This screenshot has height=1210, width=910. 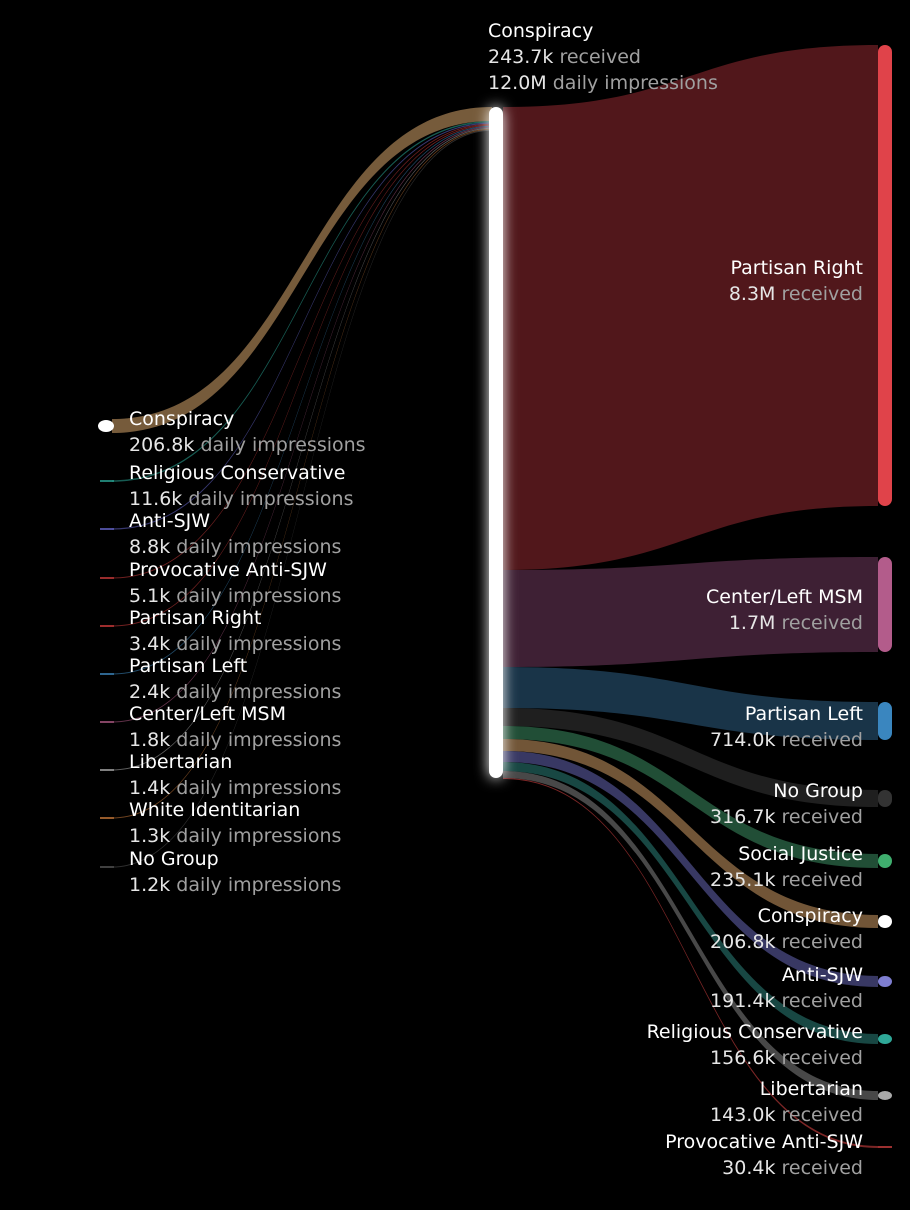 I want to click on target-label: No Group 316.7k received, so click(x=786, y=804).